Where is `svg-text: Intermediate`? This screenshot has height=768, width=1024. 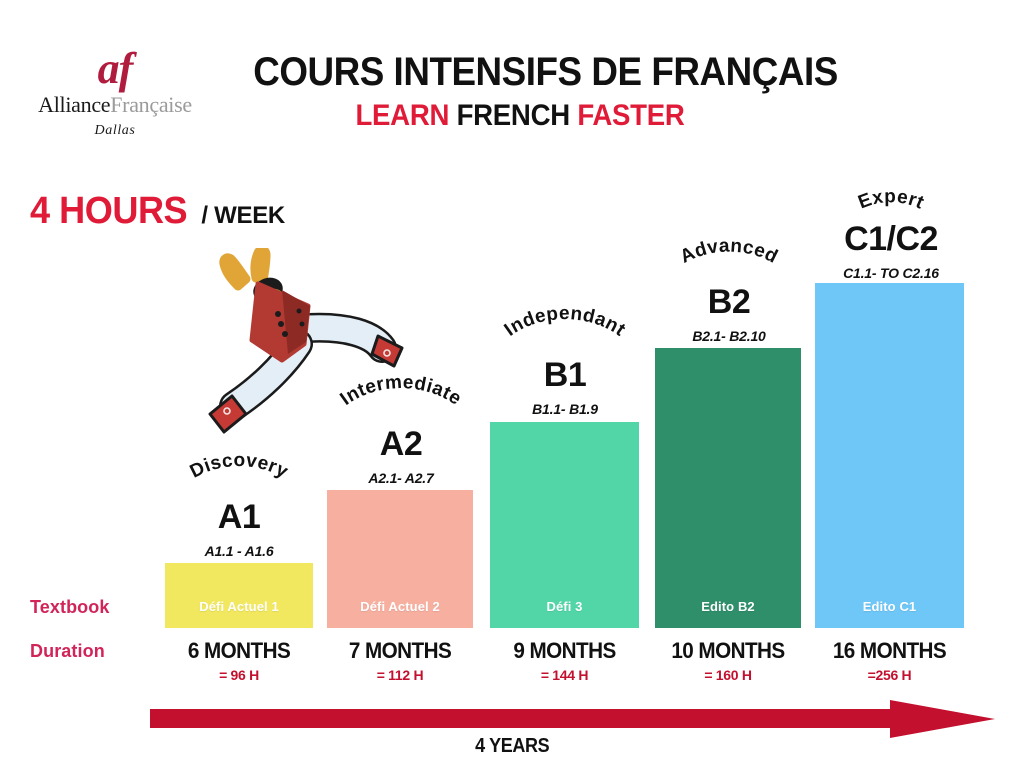 svg-text: Intermediate is located at coordinates (400, 391).